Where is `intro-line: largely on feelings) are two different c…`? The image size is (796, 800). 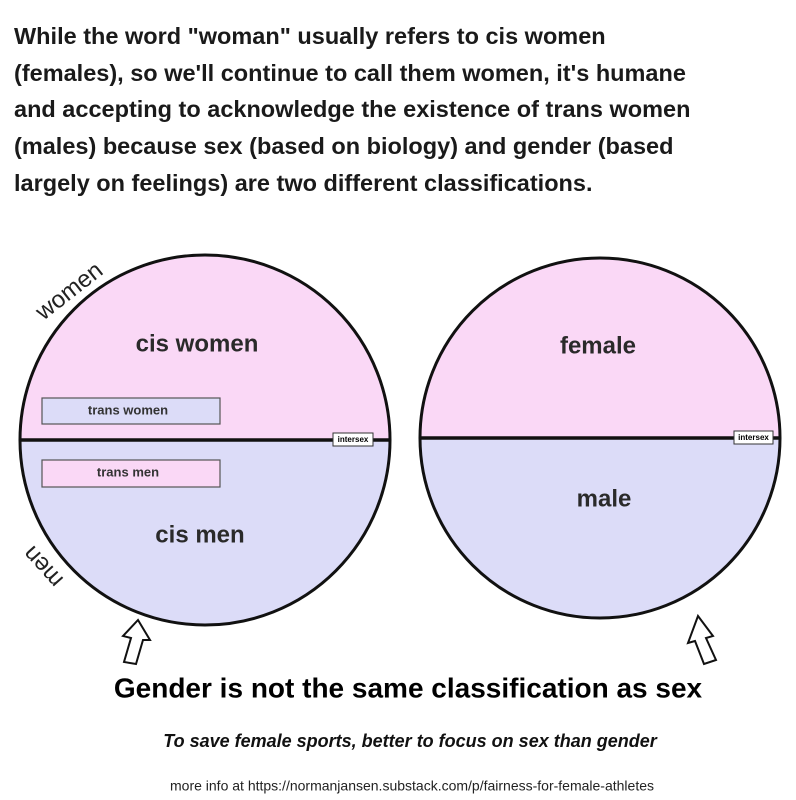
intro-line: largely on feelings) are two different c… is located at coordinates (303, 183).